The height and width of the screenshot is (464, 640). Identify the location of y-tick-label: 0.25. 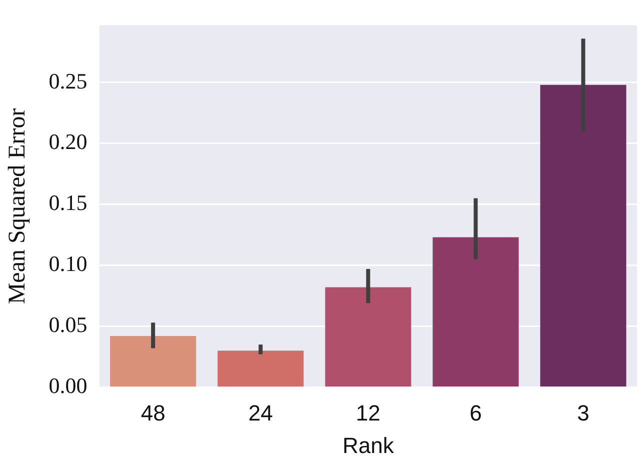
(68, 81).